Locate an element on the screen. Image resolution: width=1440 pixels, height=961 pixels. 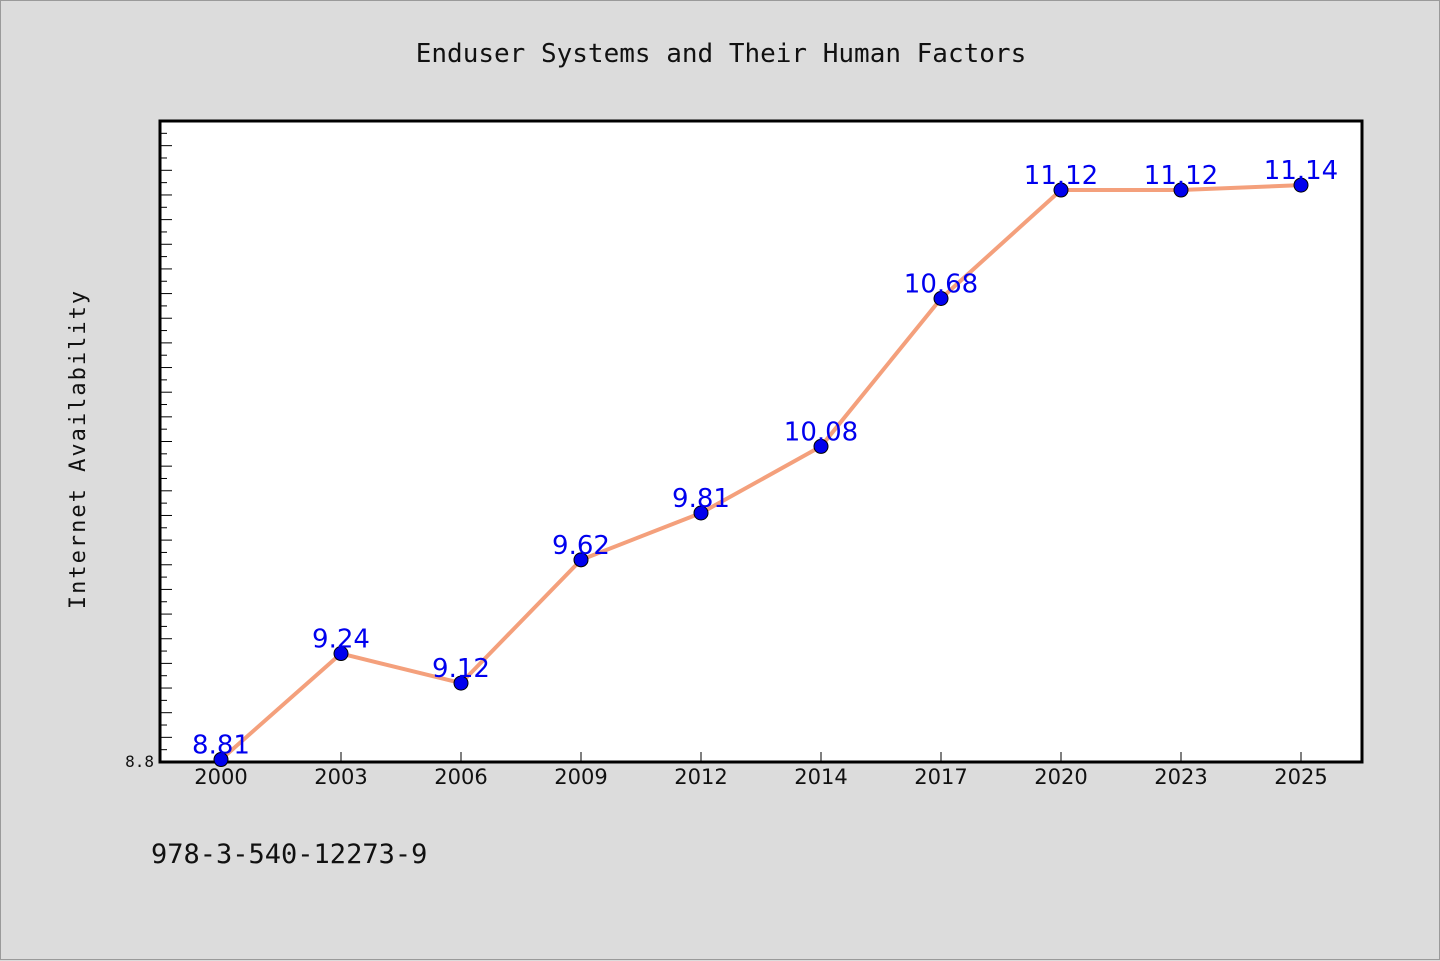
data-label: 10.68 is located at coordinates (941, 285).